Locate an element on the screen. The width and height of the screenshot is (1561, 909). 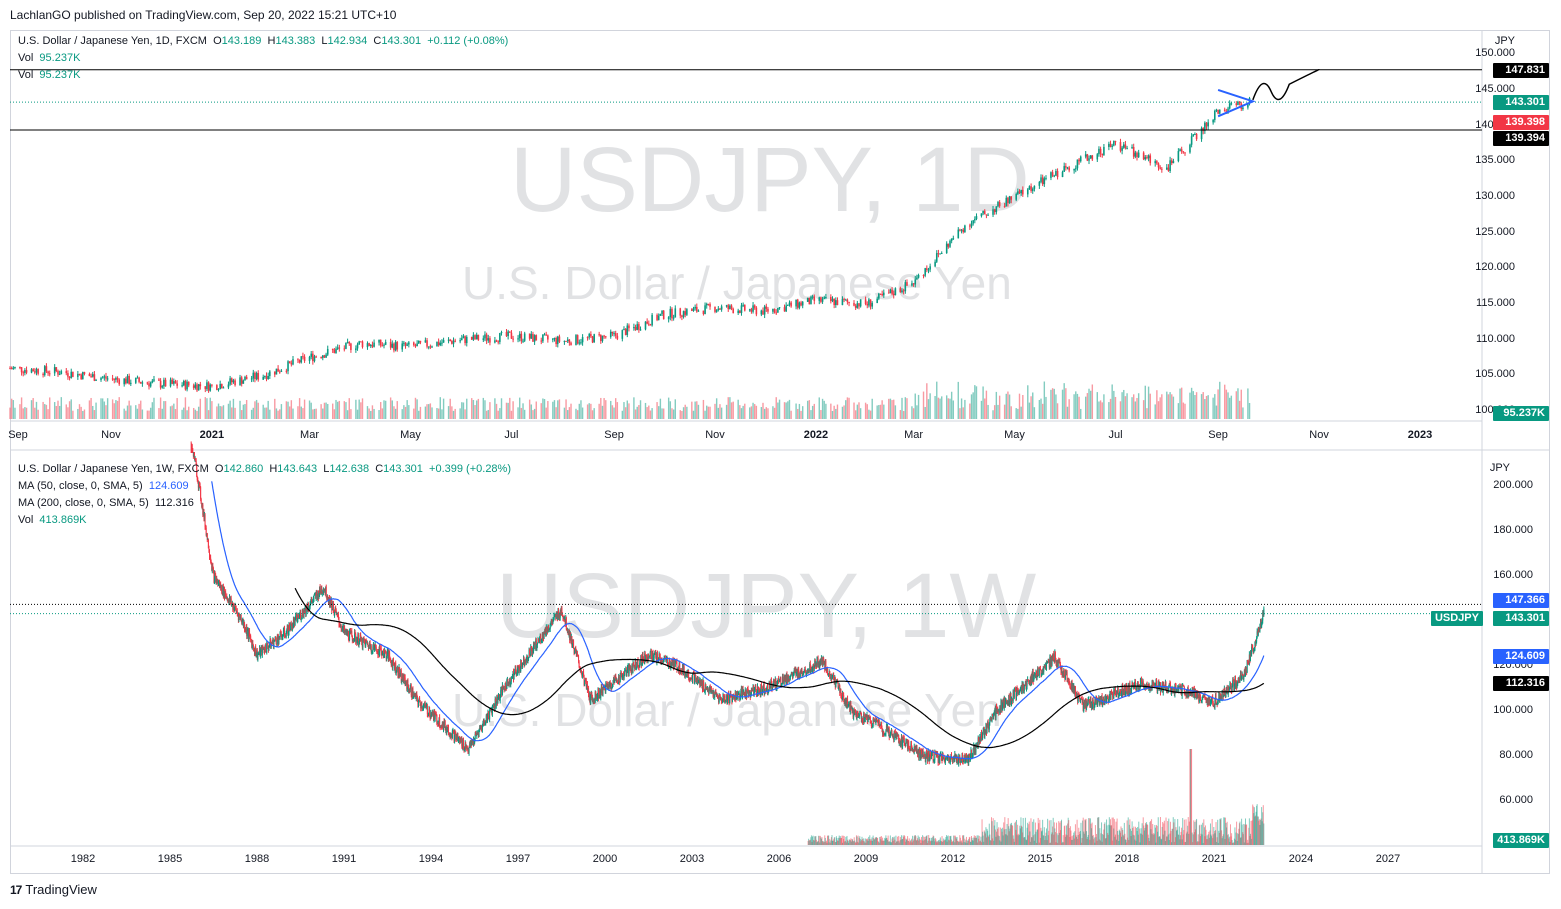
drawing-tools-1d is located at coordinates (1268, 93).